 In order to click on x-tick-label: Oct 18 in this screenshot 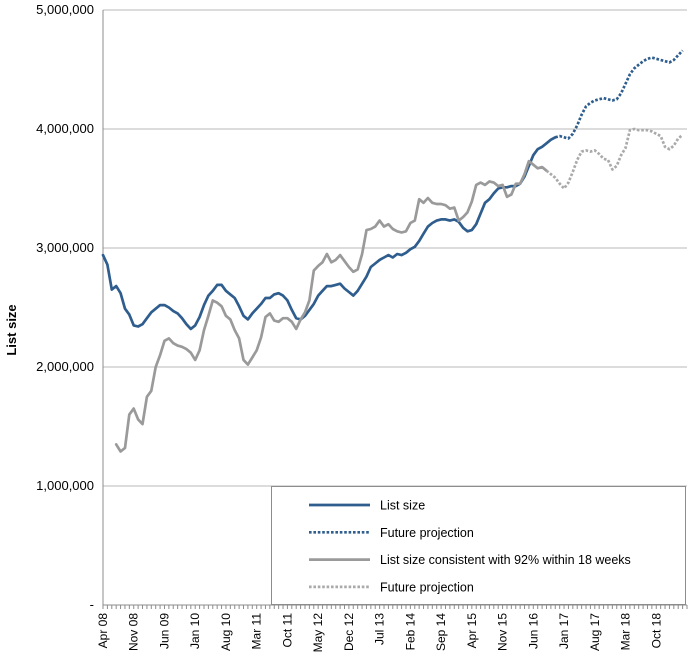, I will do `click(656, 631)`.